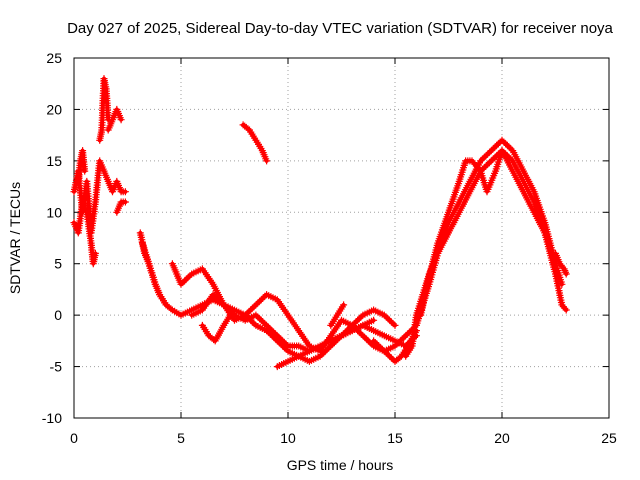 The width and height of the screenshot is (640, 480). Describe the element at coordinates (609, 438) in the screenshot. I see `x-tick-label: 25` at that location.